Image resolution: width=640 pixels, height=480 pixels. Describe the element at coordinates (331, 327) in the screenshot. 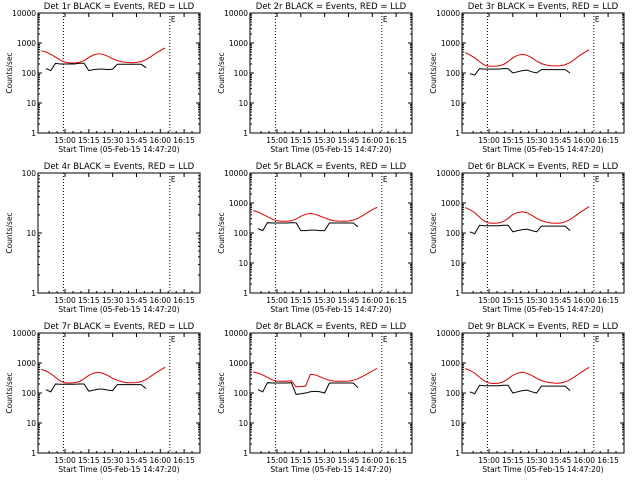

I see `panel-title: Det 8r BLACK = Events, RED = LLD` at that location.